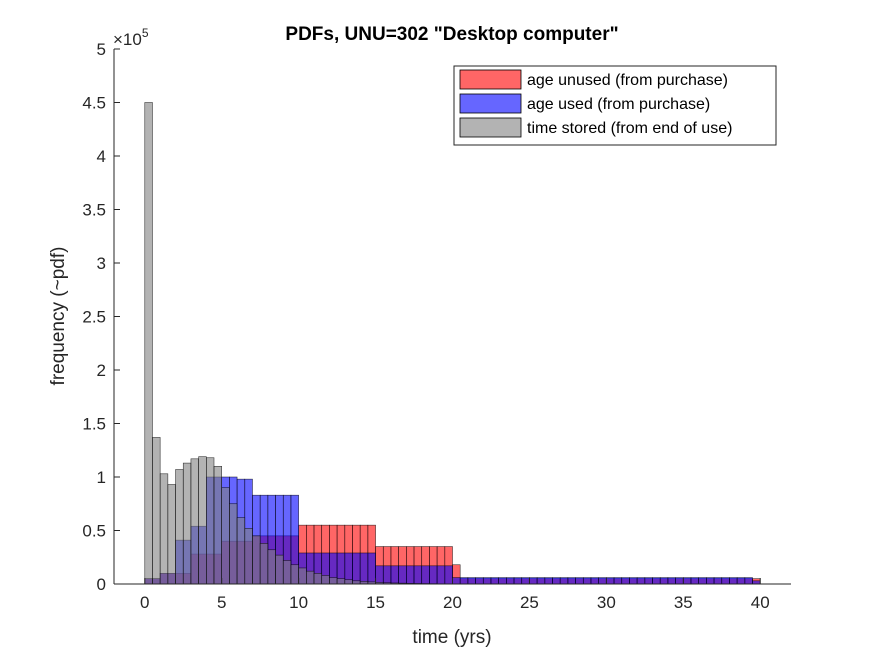 The height and width of the screenshot is (656, 875). What do you see at coordinates (58, 316) in the screenshot?
I see `y-axis-label: frequency (~pdf)` at bounding box center [58, 316].